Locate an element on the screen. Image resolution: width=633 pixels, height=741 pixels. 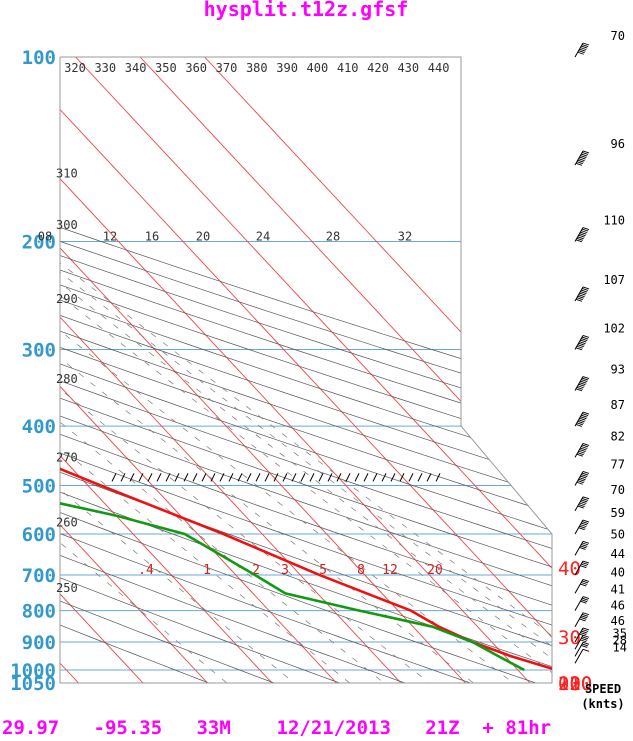
theta-top-label: 350 is located at coordinates (166, 68).